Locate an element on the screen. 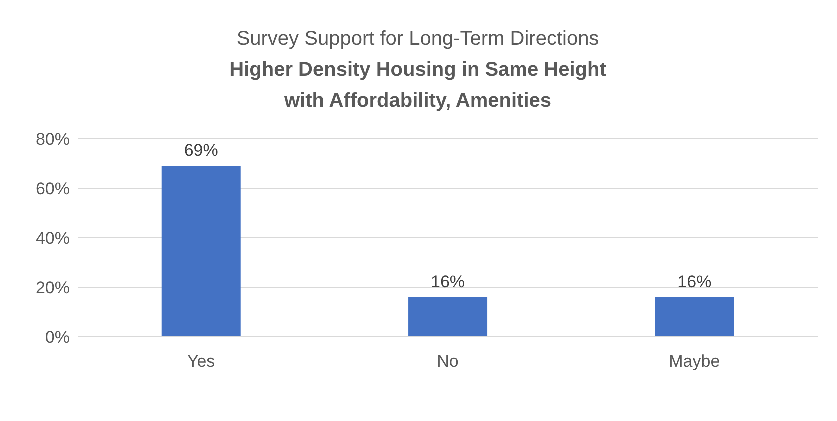  y-tick-label: 40% is located at coordinates (53, 238).